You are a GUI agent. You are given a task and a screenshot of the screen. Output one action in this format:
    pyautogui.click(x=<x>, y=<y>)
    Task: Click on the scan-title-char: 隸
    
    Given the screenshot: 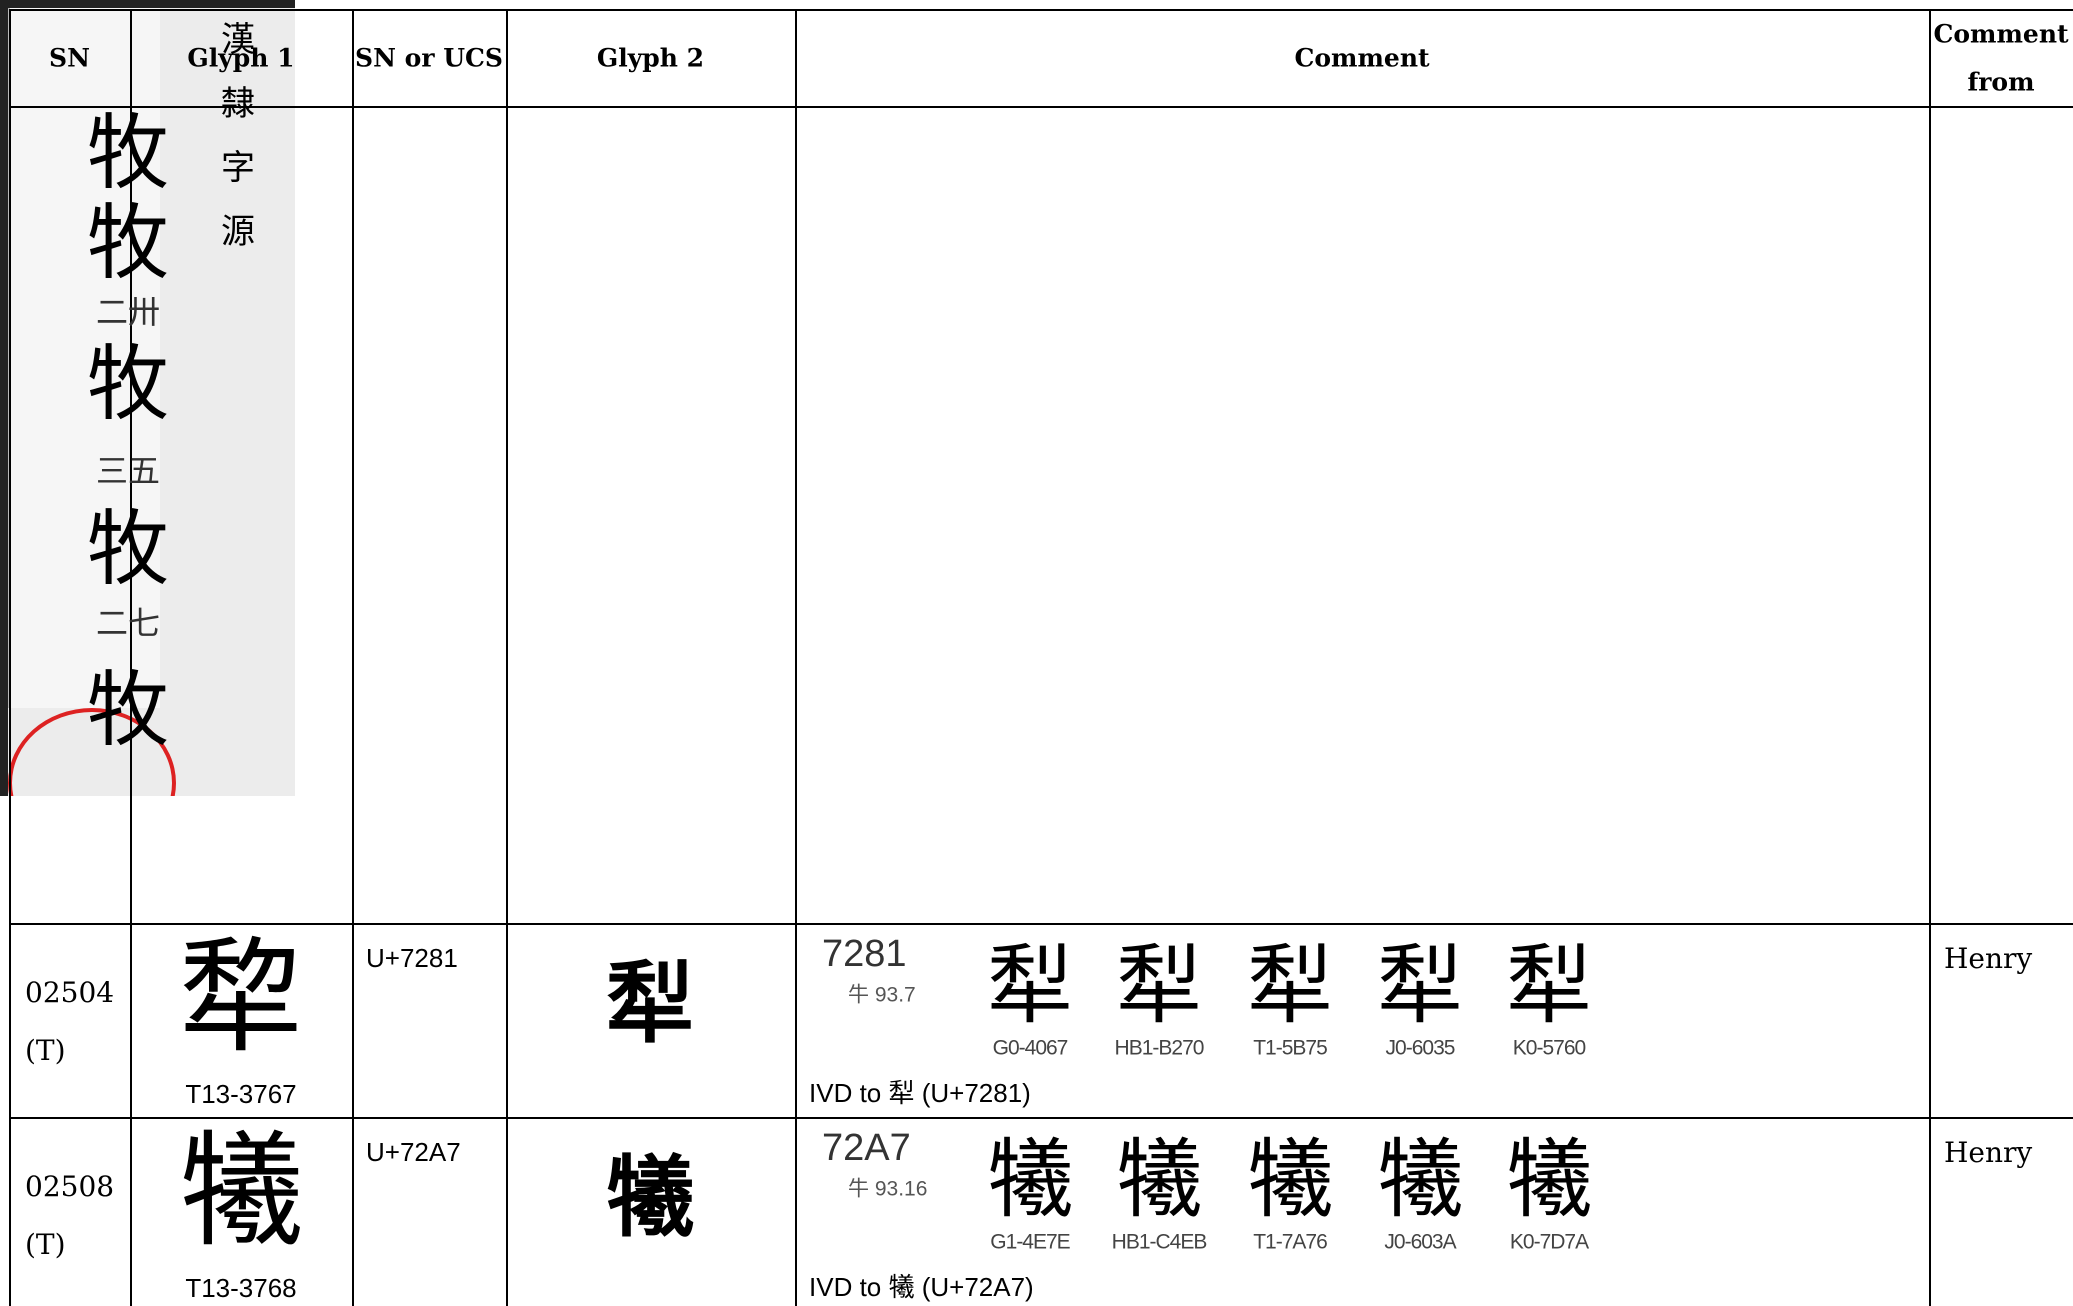 What is the action you would take?
    pyautogui.click(x=238, y=104)
    